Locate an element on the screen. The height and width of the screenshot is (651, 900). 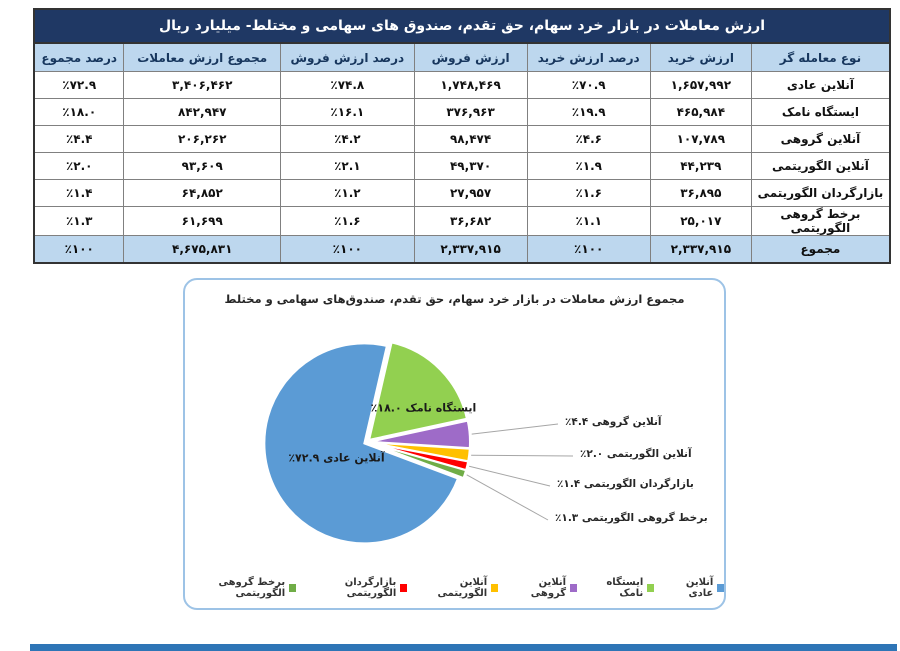
number: ۲,۳۳۷,۹۱۵ is located at coordinates (701, 249).